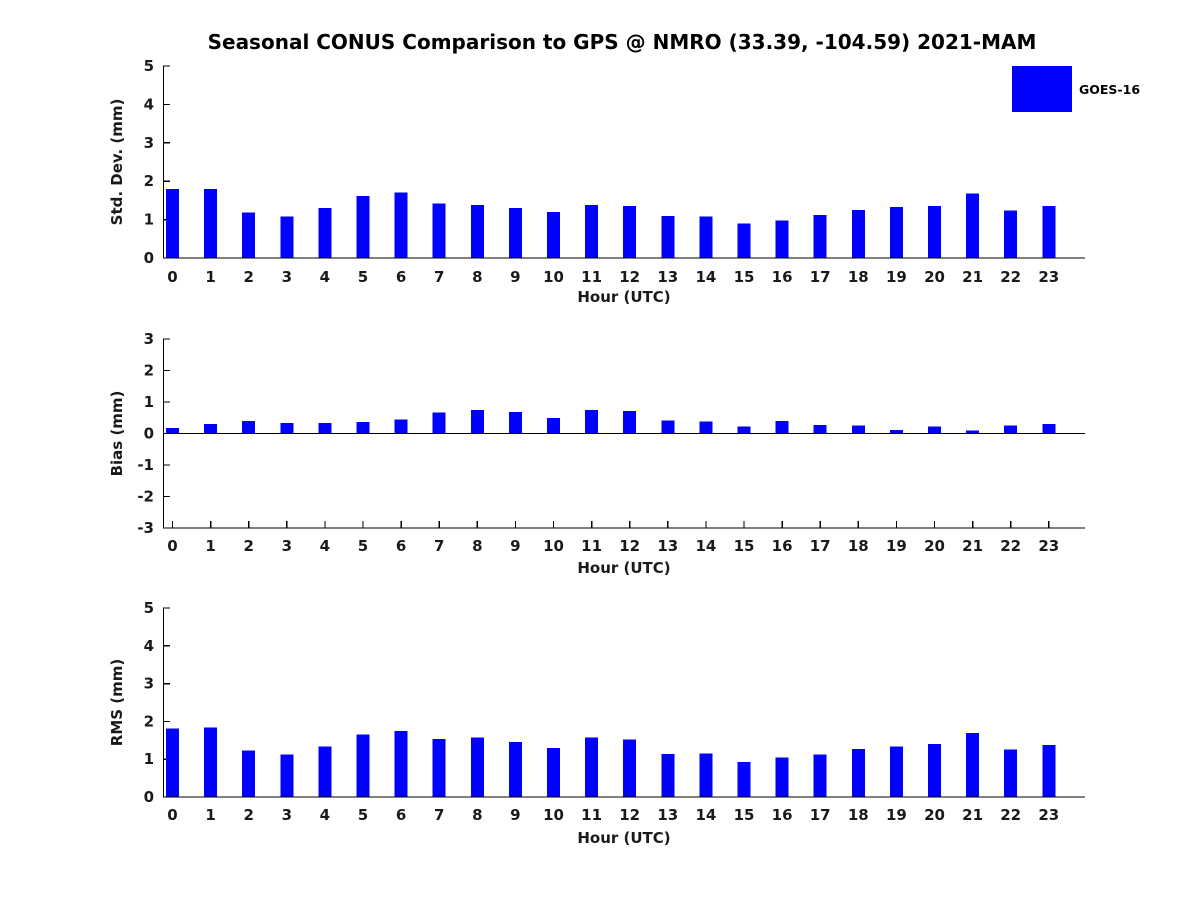 The width and height of the screenshot is (1200, 900). I want to click on bar-bias-h5, so click(363, 427).